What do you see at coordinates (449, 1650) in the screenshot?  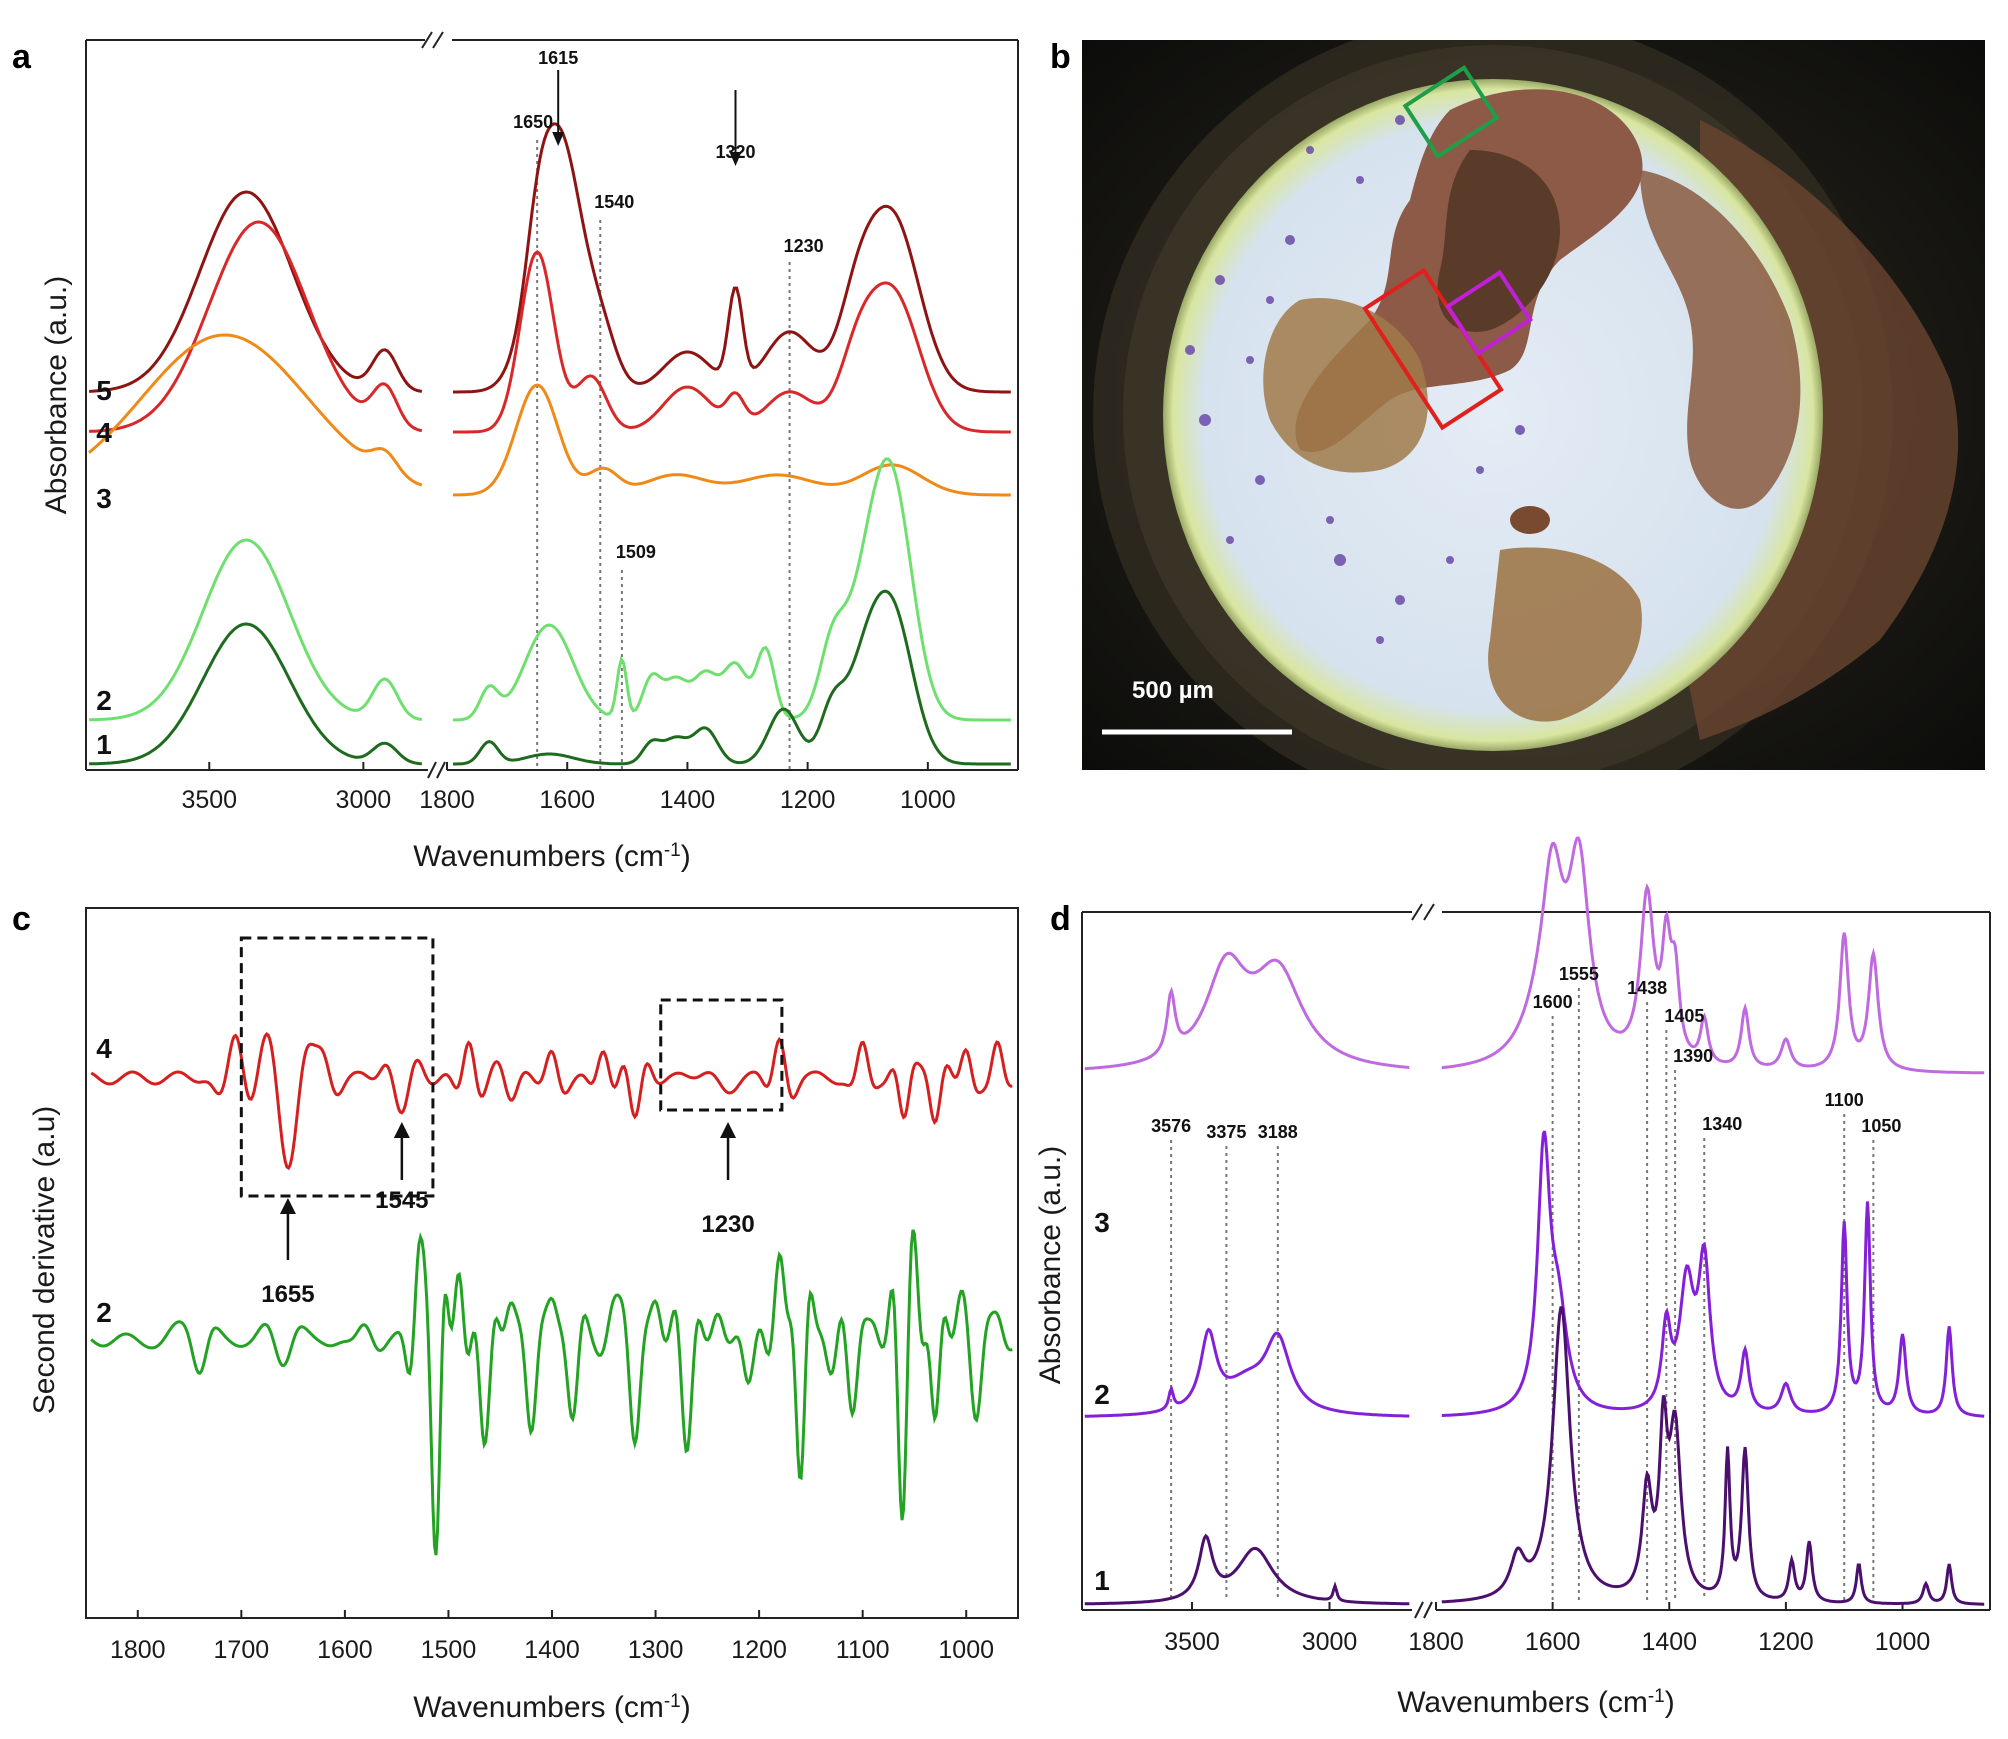 I see `x-tick-label: 1500` at bounding box center [449, 1650].